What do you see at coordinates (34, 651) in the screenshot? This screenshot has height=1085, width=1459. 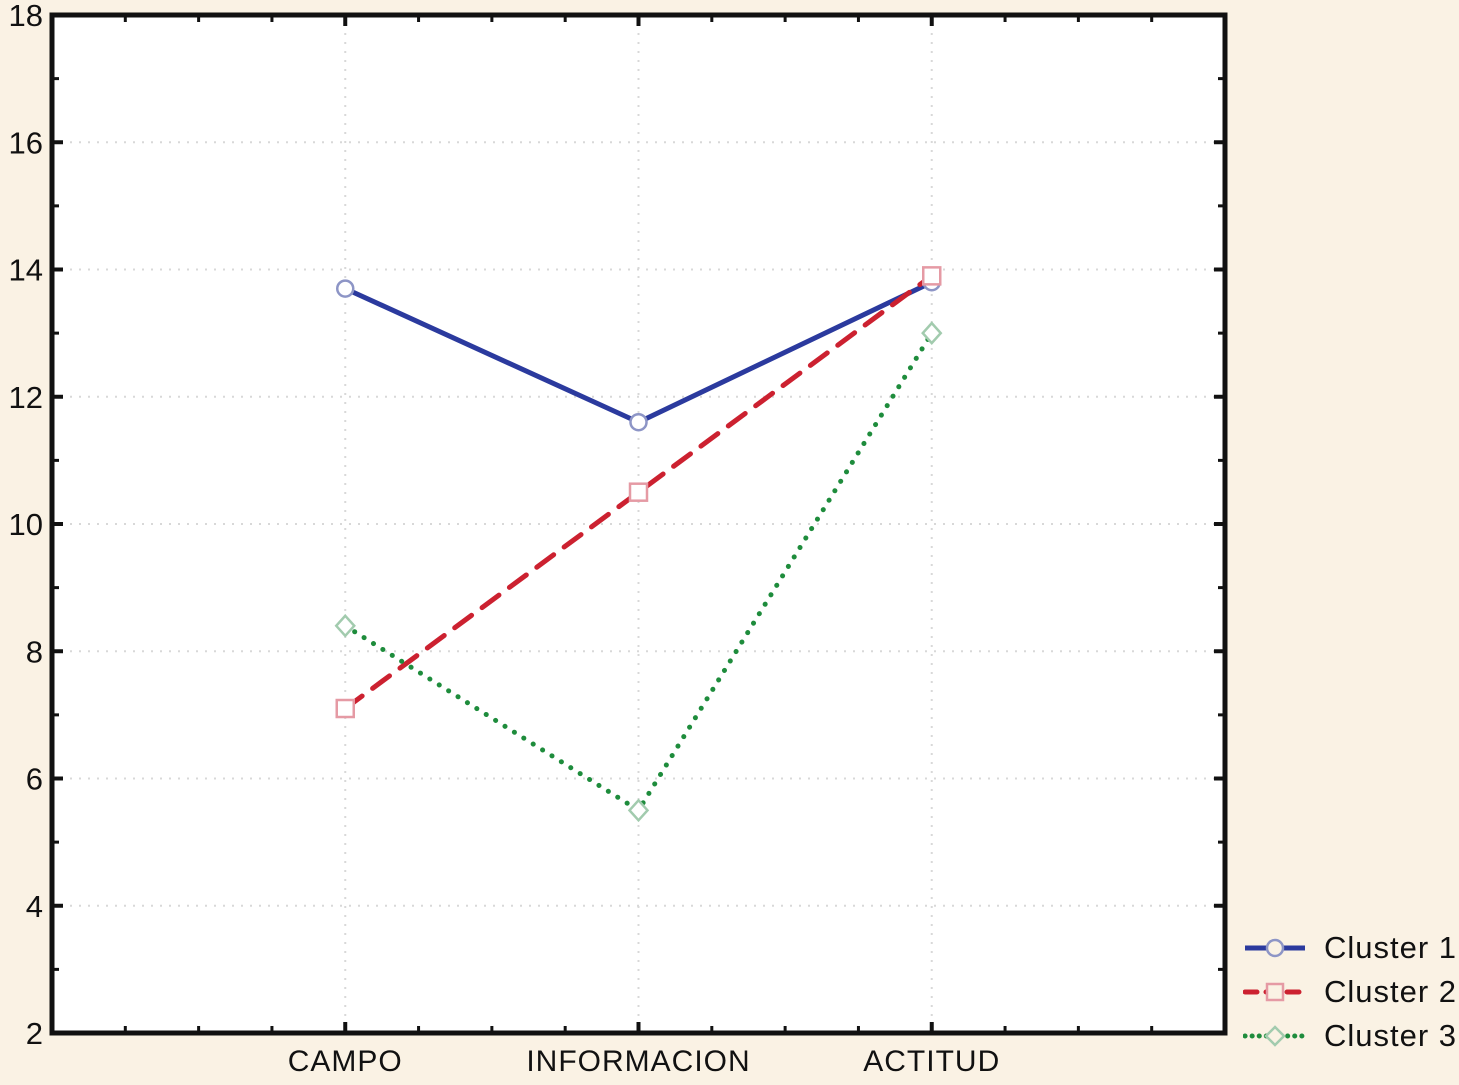 I see `y-tick-label: 8` at bounding box center [34, 651].